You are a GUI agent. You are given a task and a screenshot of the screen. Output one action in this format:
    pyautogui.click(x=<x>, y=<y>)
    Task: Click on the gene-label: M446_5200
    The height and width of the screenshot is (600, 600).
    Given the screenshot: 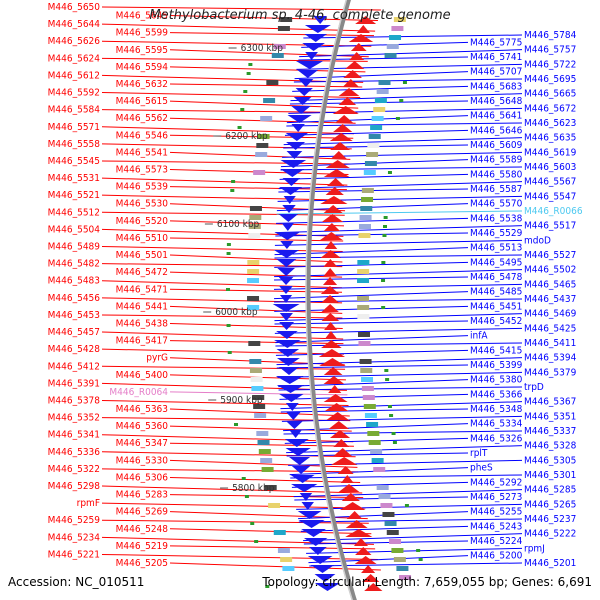 What is the action you would take?
    pyautogui.click(x=496, y=556)
    